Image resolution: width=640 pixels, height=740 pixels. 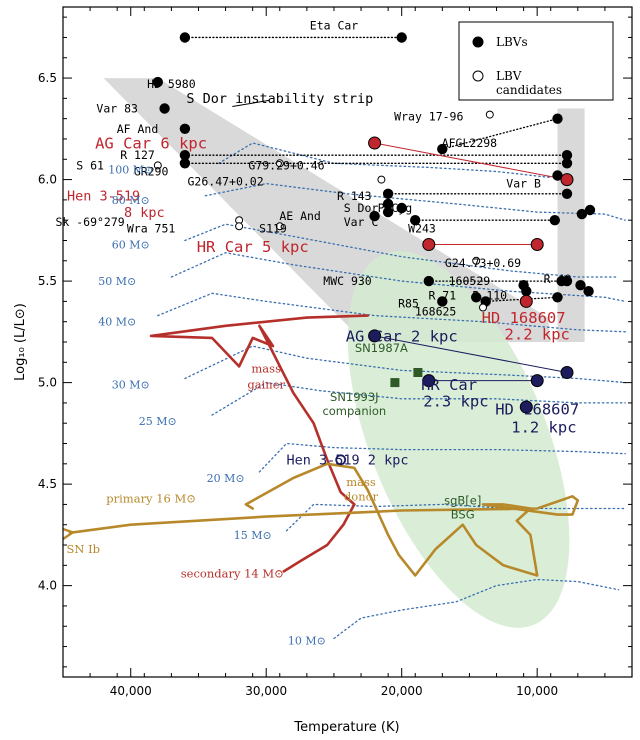 I want to click on x-tick-label-30000: 30,000, so click(x=266, y=691).